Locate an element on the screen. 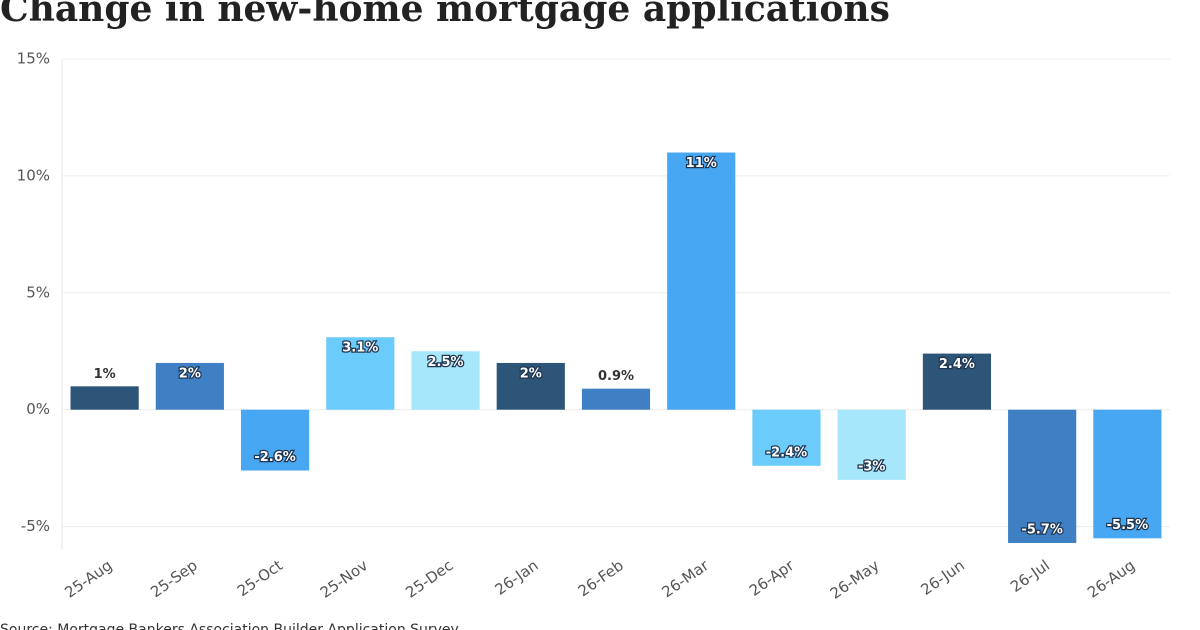 The width and height of the screenshot is (1200, 630). value-label: 2.5% is located at coordinates (446, 362).